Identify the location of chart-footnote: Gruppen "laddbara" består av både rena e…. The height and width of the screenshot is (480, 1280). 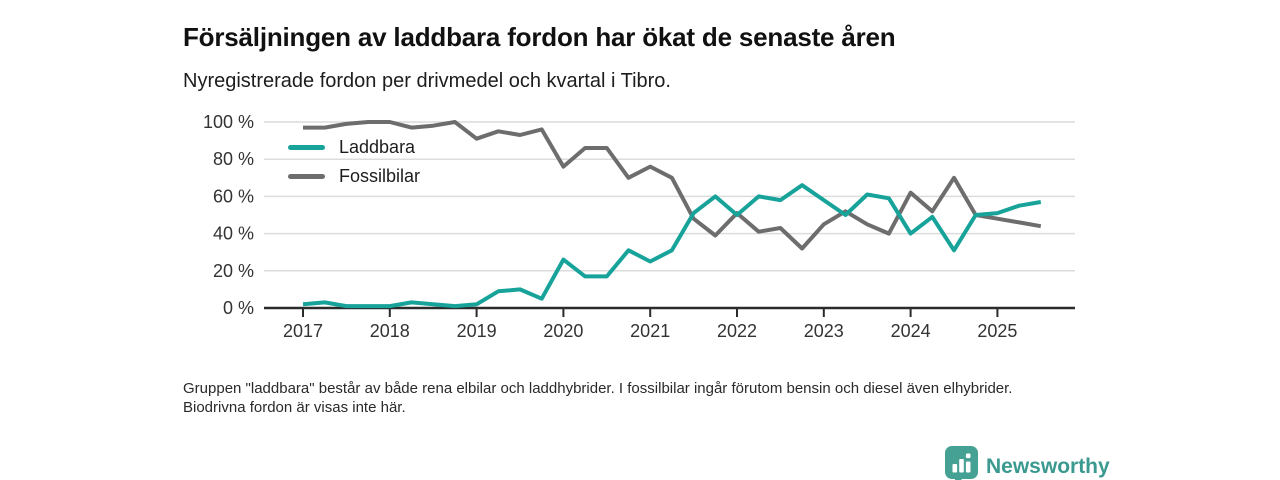
(598, 398).